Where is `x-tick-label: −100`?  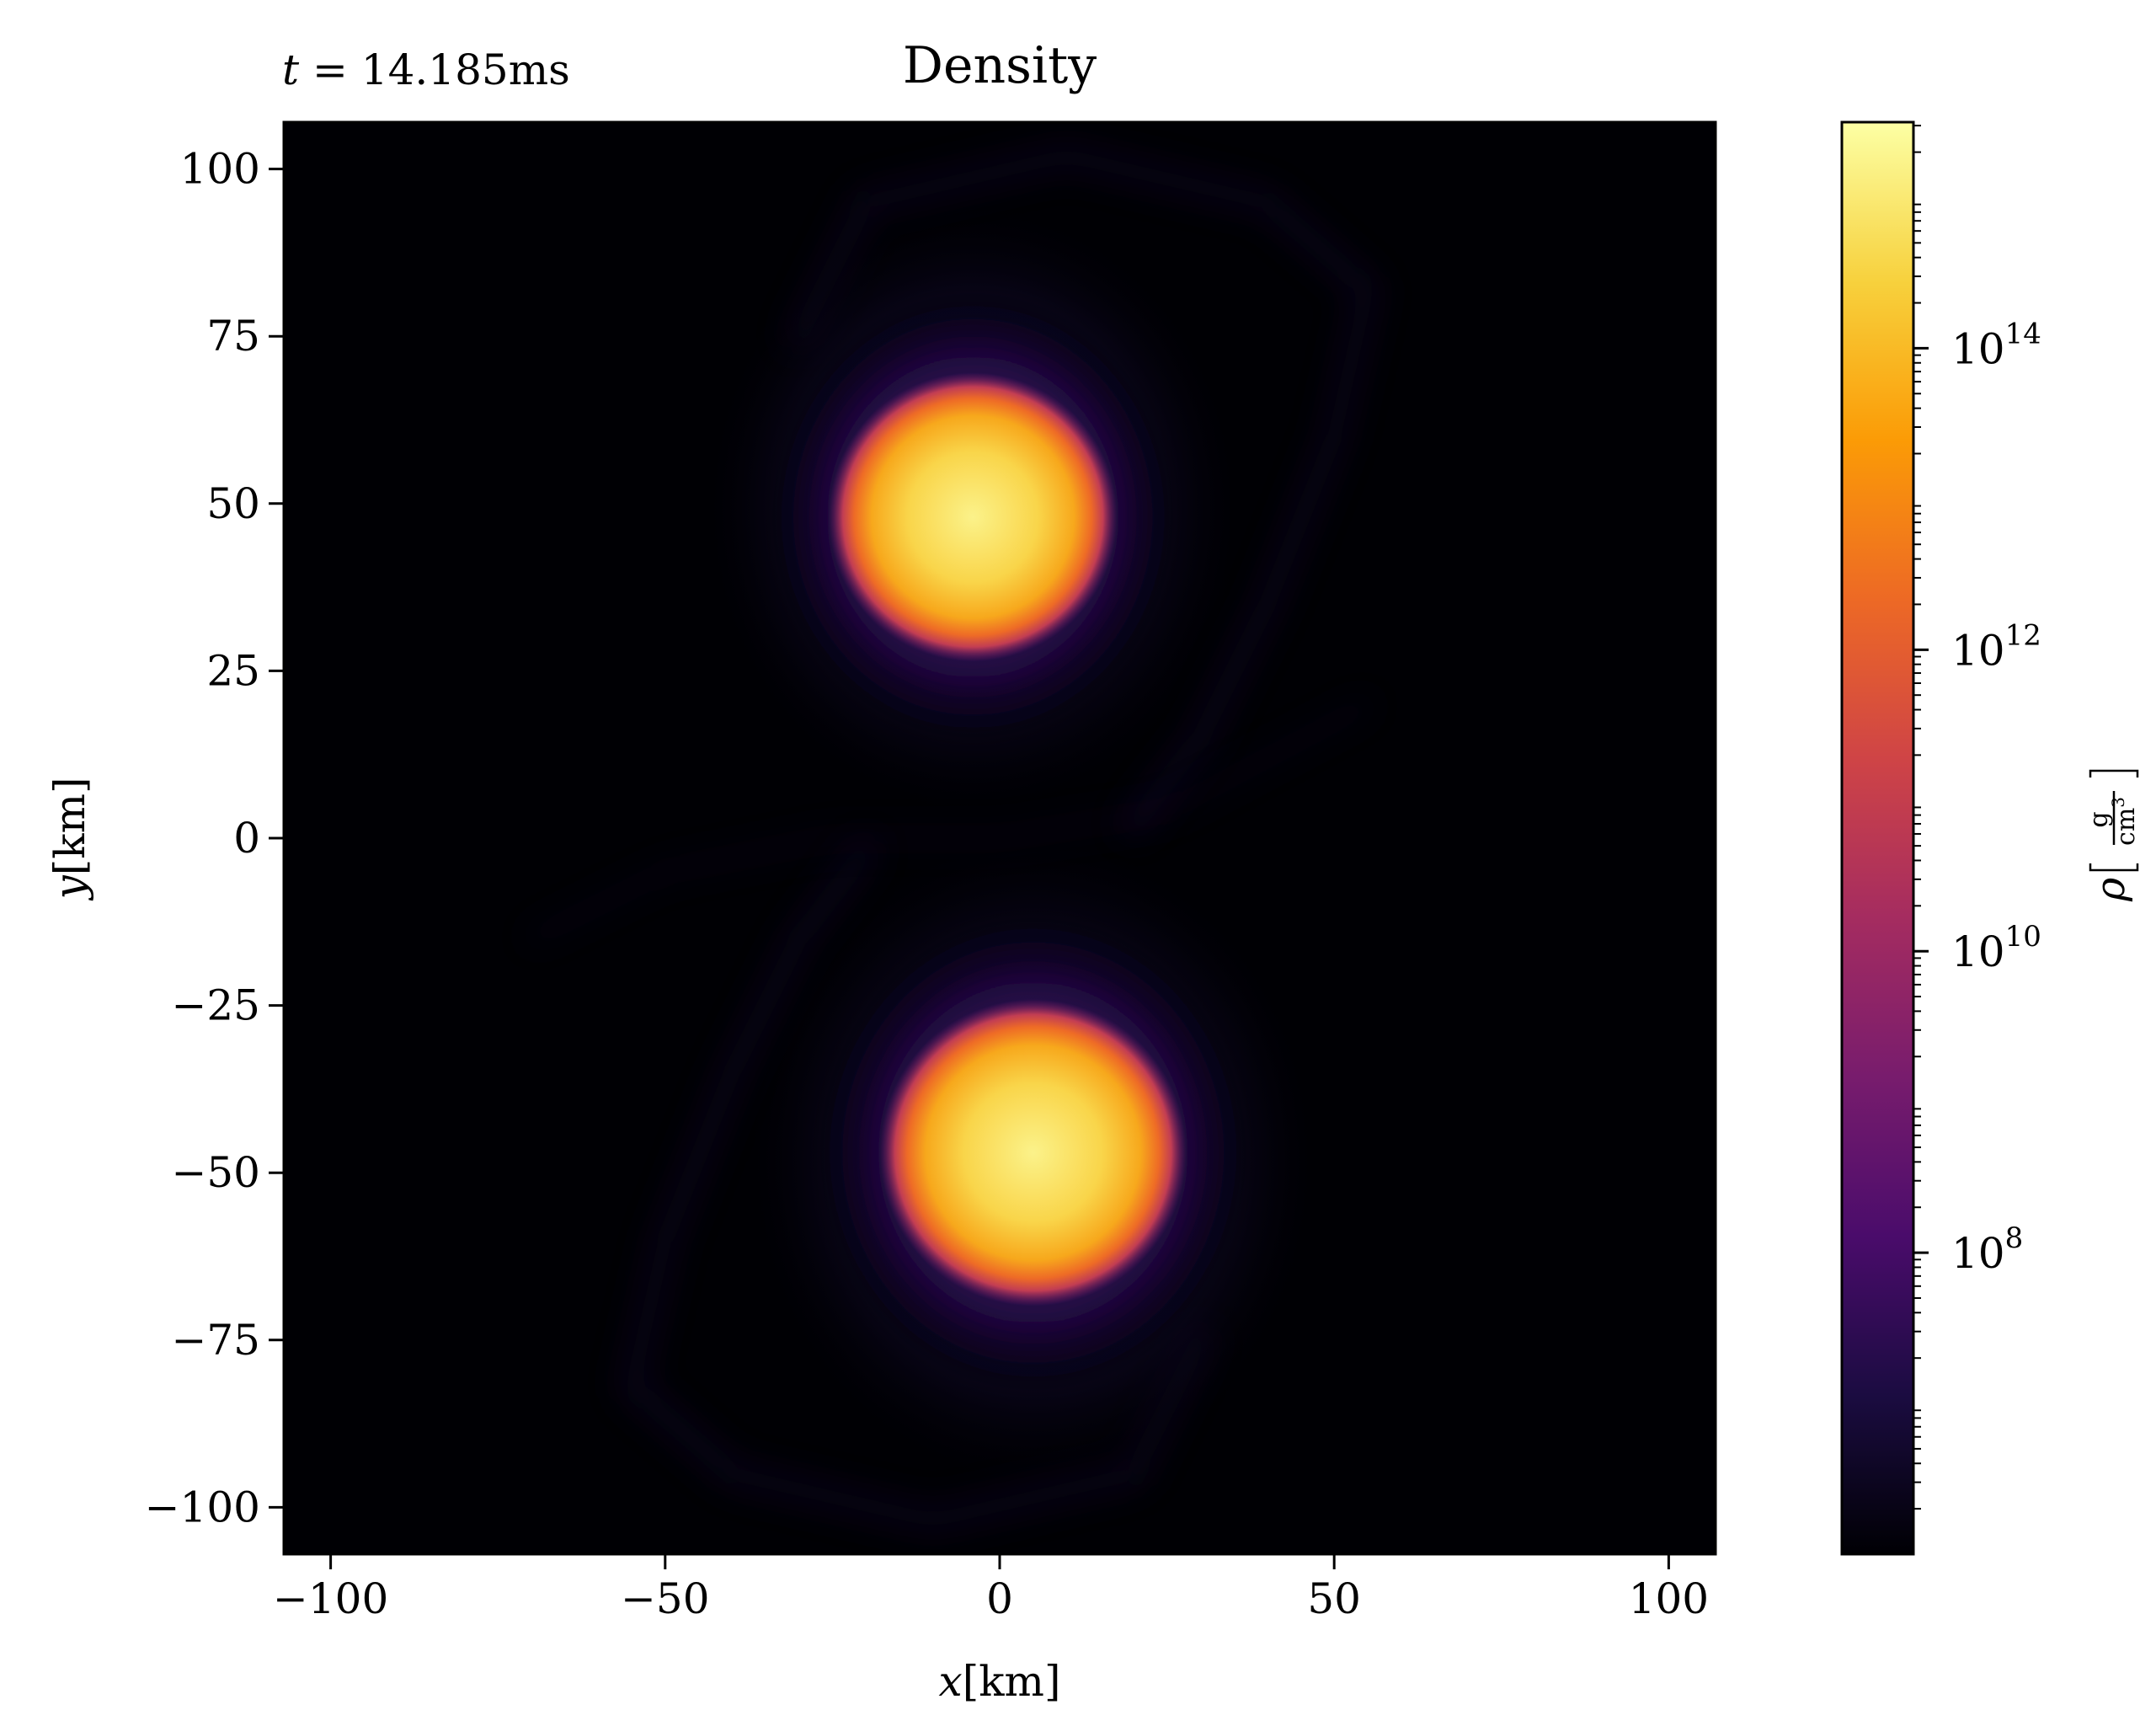
x-tick-label: −100 is located at coordinates (330, 1598).